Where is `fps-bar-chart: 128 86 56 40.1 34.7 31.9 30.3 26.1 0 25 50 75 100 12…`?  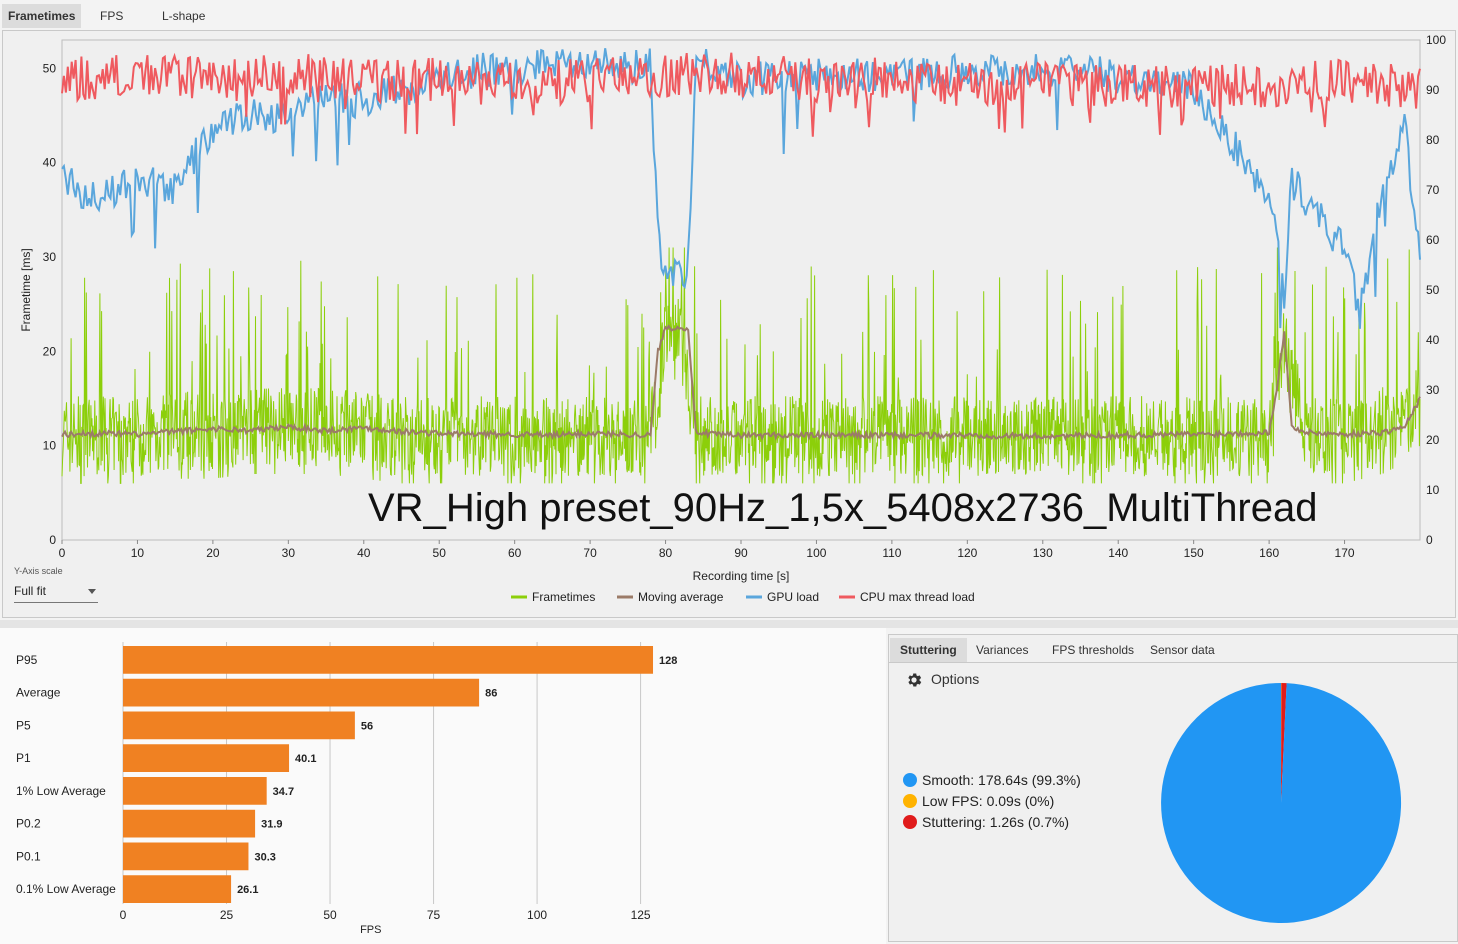
fps-bar-chart: 128 86 56 40.1 34.7 31.9 30.3 26.1 0 25 50 75 100 12… is located at coordinates (346, 789).